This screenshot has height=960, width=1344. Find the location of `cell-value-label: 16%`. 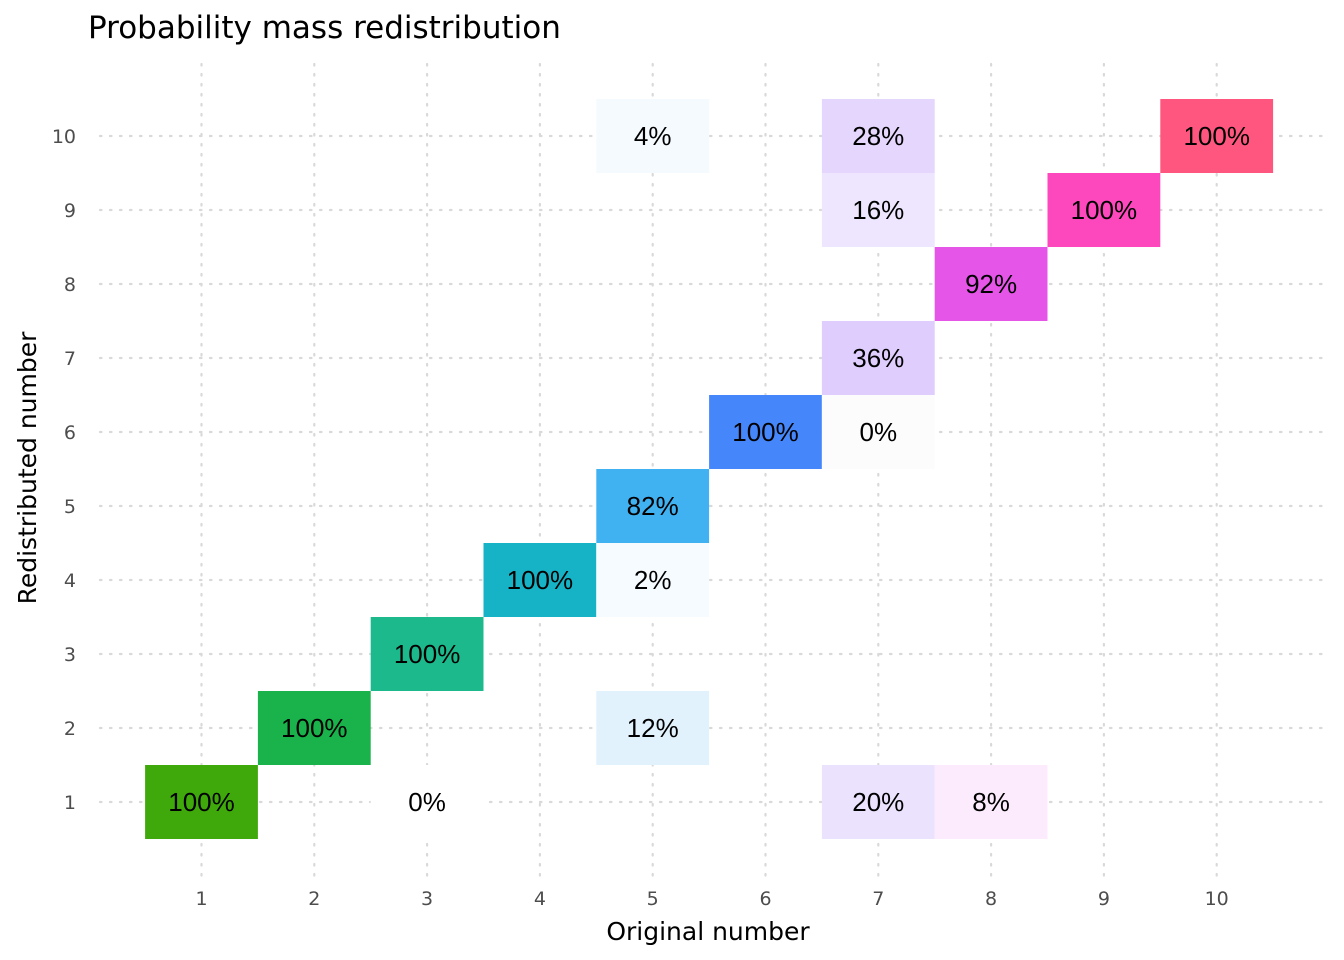

cell-value-label: 16% is located at coordinates (878, 210).